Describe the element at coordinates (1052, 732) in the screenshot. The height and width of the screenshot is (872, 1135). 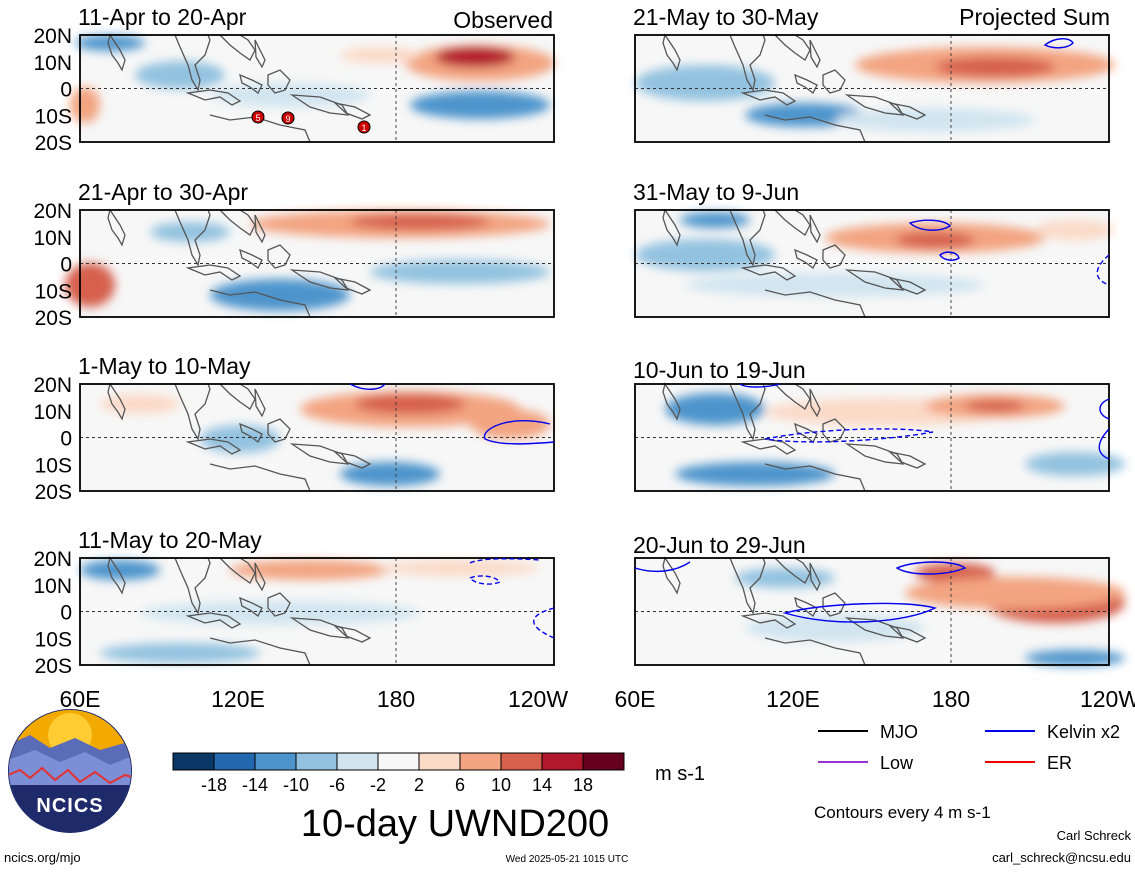
I see `legend-item-kelvin: Kelvin x2` at that location.